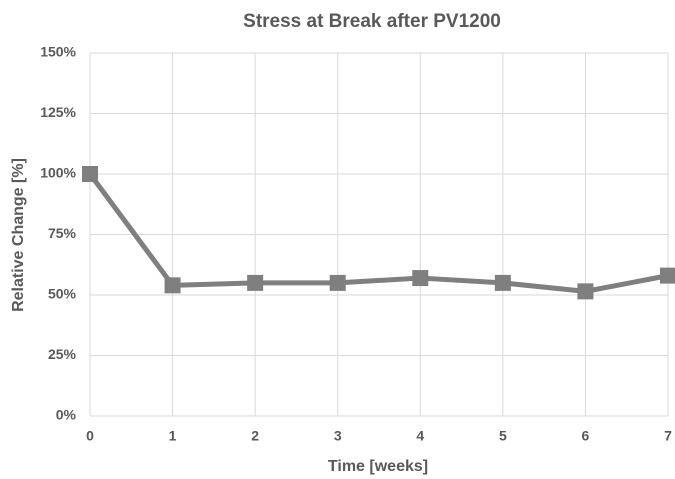 The width and height of the screenshot is (675, 479). What do you see at coordinates (372, 21) in the screenshot?
I see `chart-title: Stress at Break after PV1200` at bounding box center [372, 21].